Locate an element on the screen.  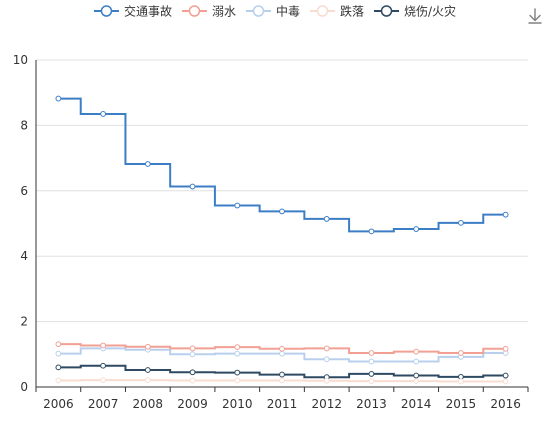
y-tick-label: 10 is located at coordinates (20, 60).